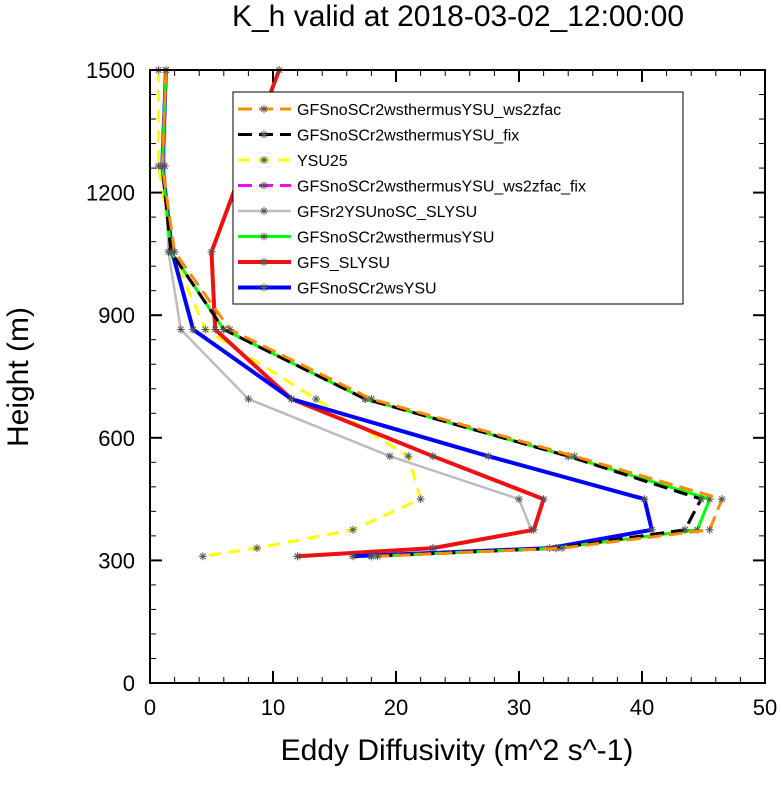 This screenshot has height=796, width=781. What do you see at coordinates (293, 161) in the screenshot?
I see `legend-item: YSU25` at bounding box center [293, 161].